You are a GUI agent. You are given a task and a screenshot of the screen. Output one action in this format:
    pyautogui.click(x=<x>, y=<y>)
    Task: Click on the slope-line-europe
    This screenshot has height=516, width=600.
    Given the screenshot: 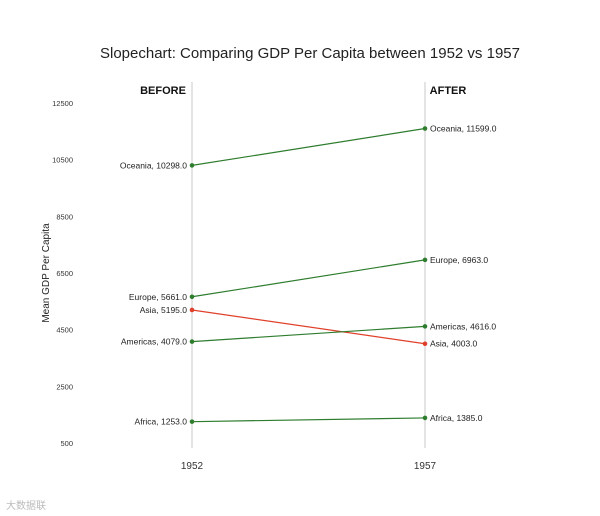 What is the action you would take?
    pyautogui.click(x=308, y=278)
    